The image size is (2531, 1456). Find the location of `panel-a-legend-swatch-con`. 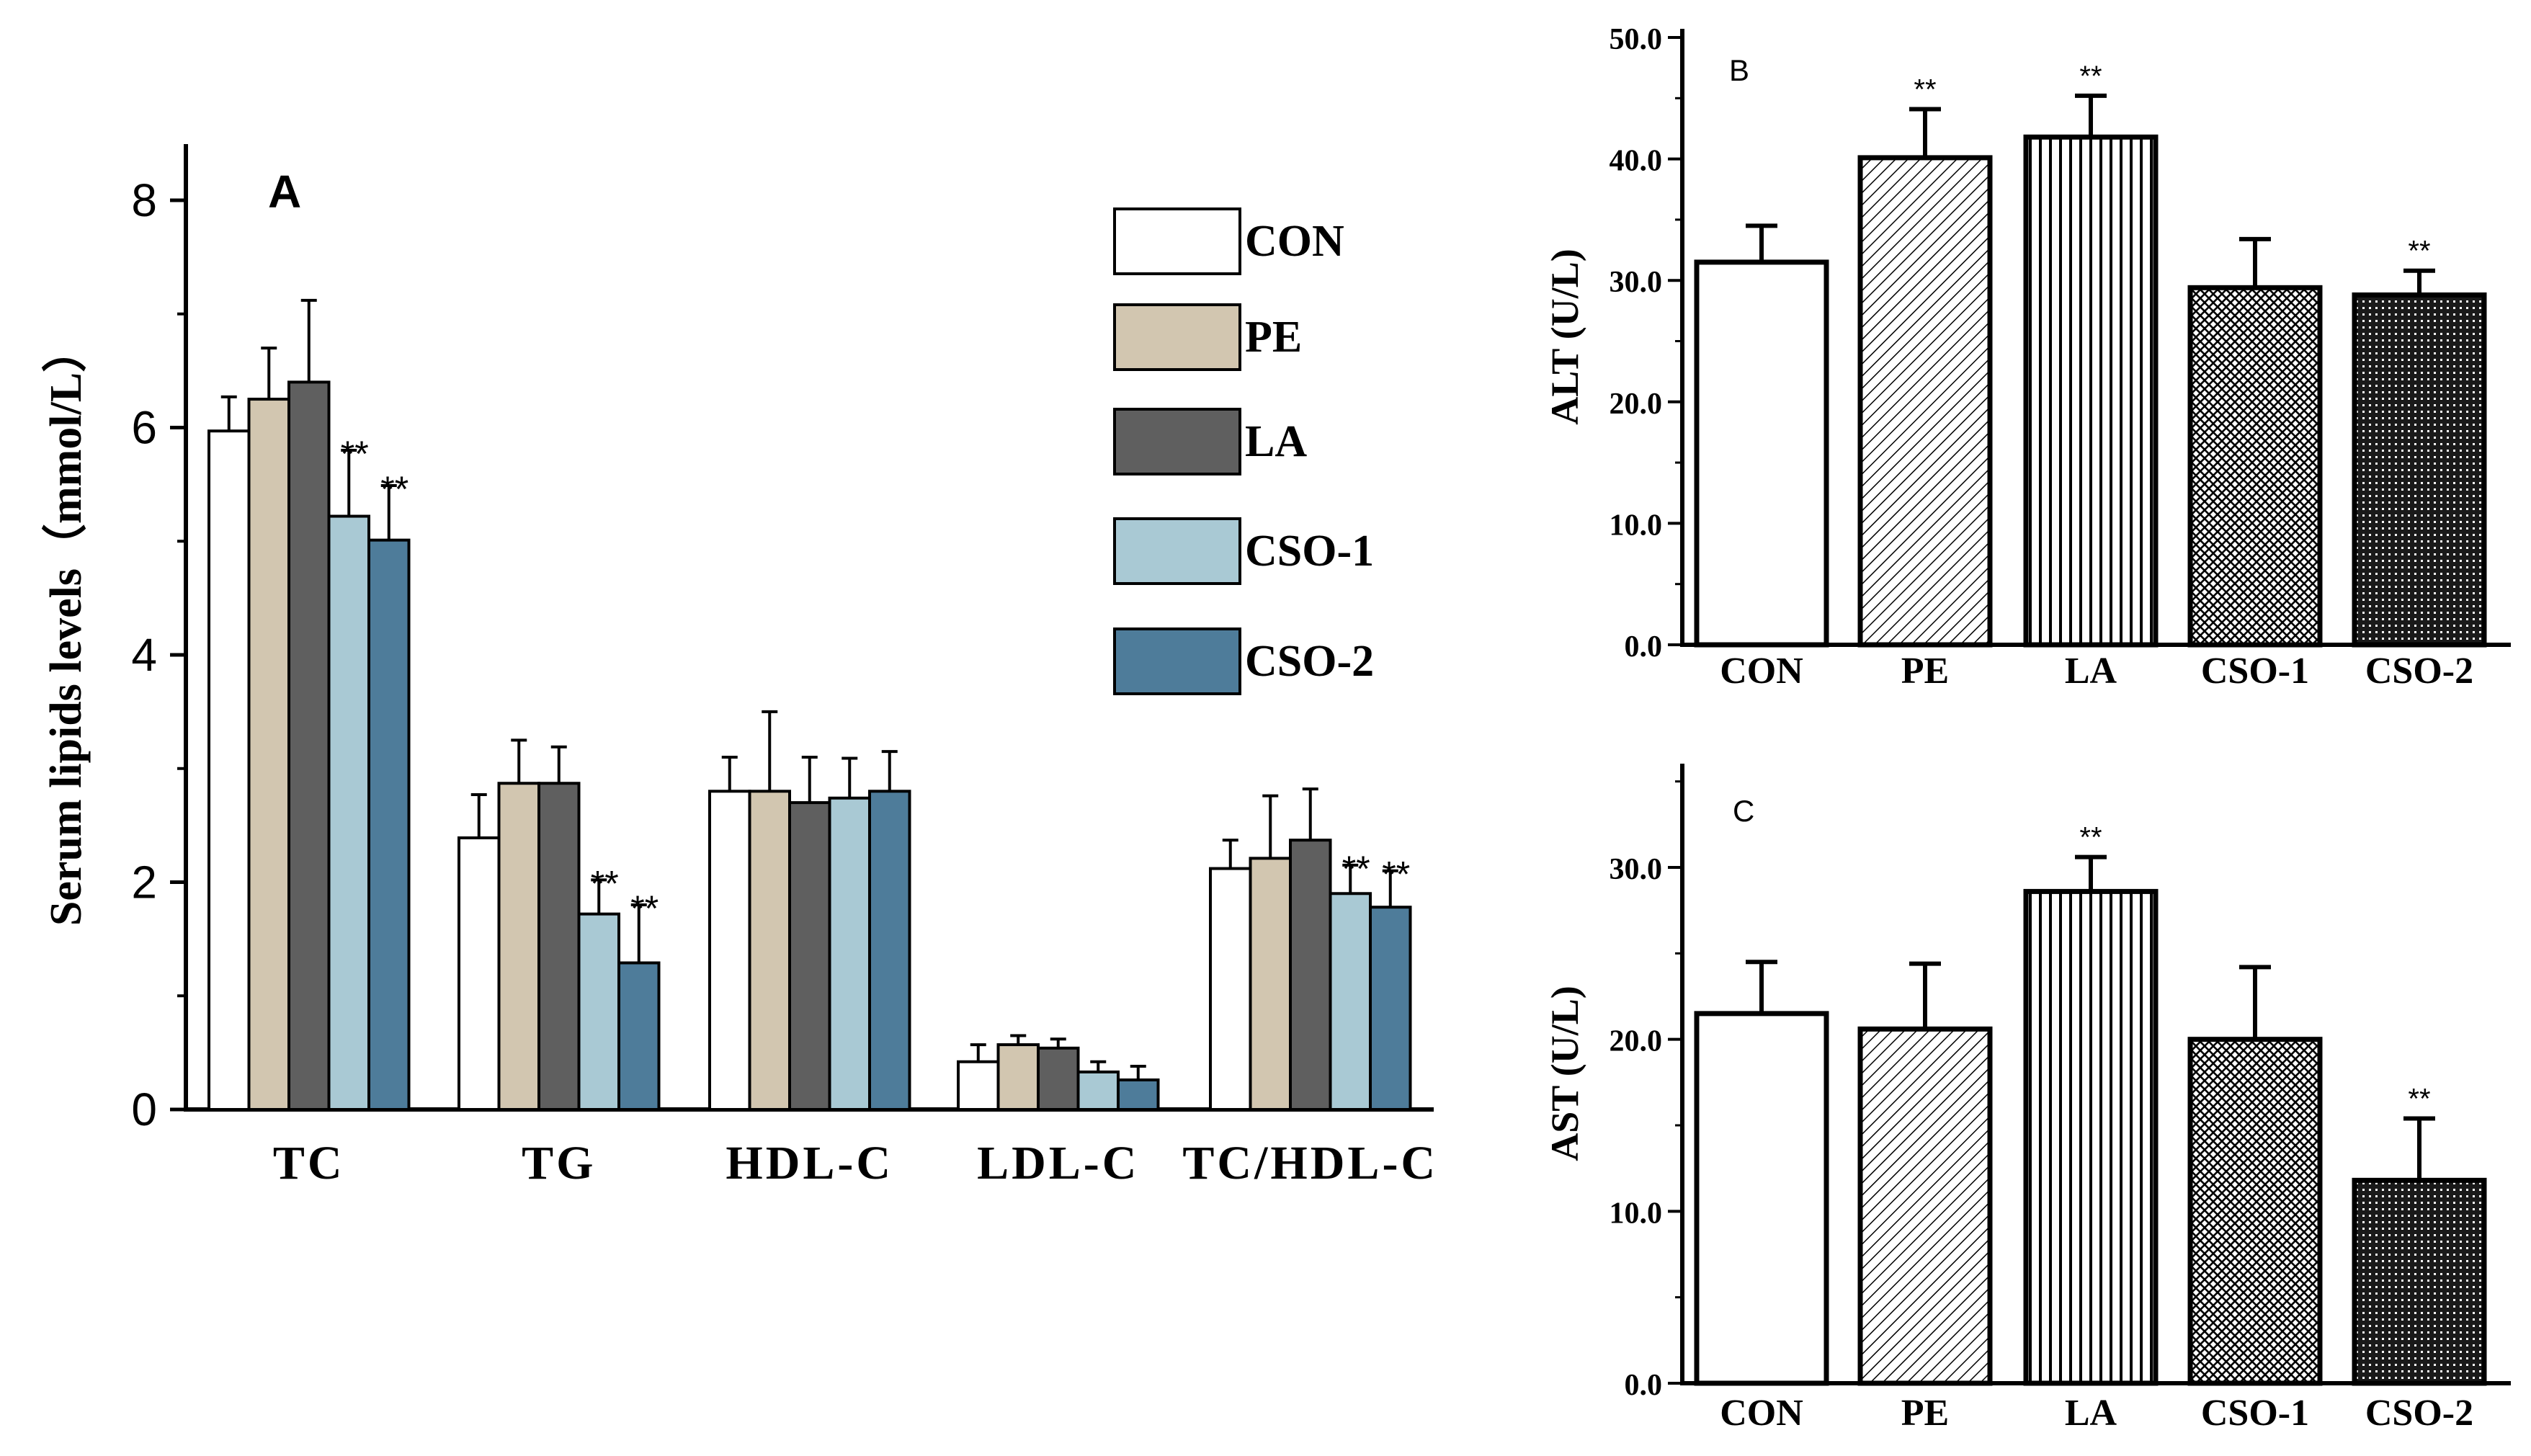

panel-a-legend-swatch-con is located at coordinates (1177, 241).